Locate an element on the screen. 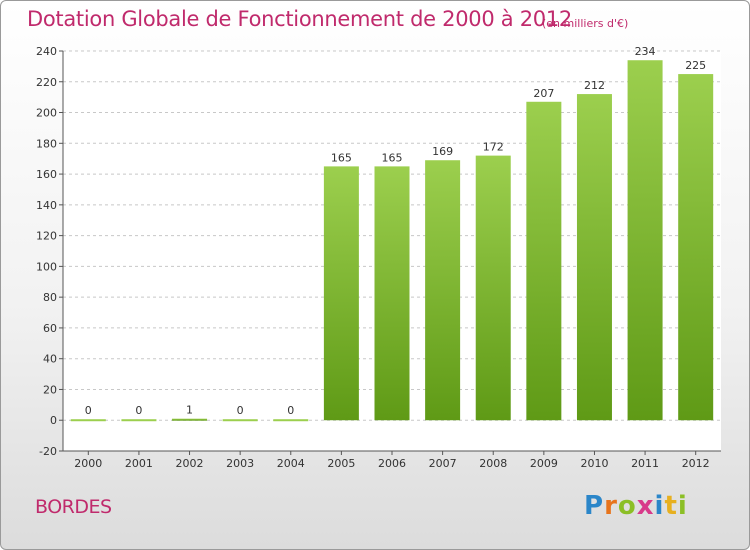  logo-letter: P is located at coordinates (594, 506).